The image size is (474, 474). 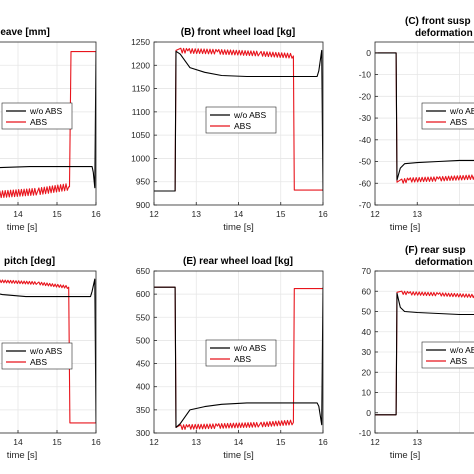 I want to click on y-tick-label: 400, so click(x=143, y=387).